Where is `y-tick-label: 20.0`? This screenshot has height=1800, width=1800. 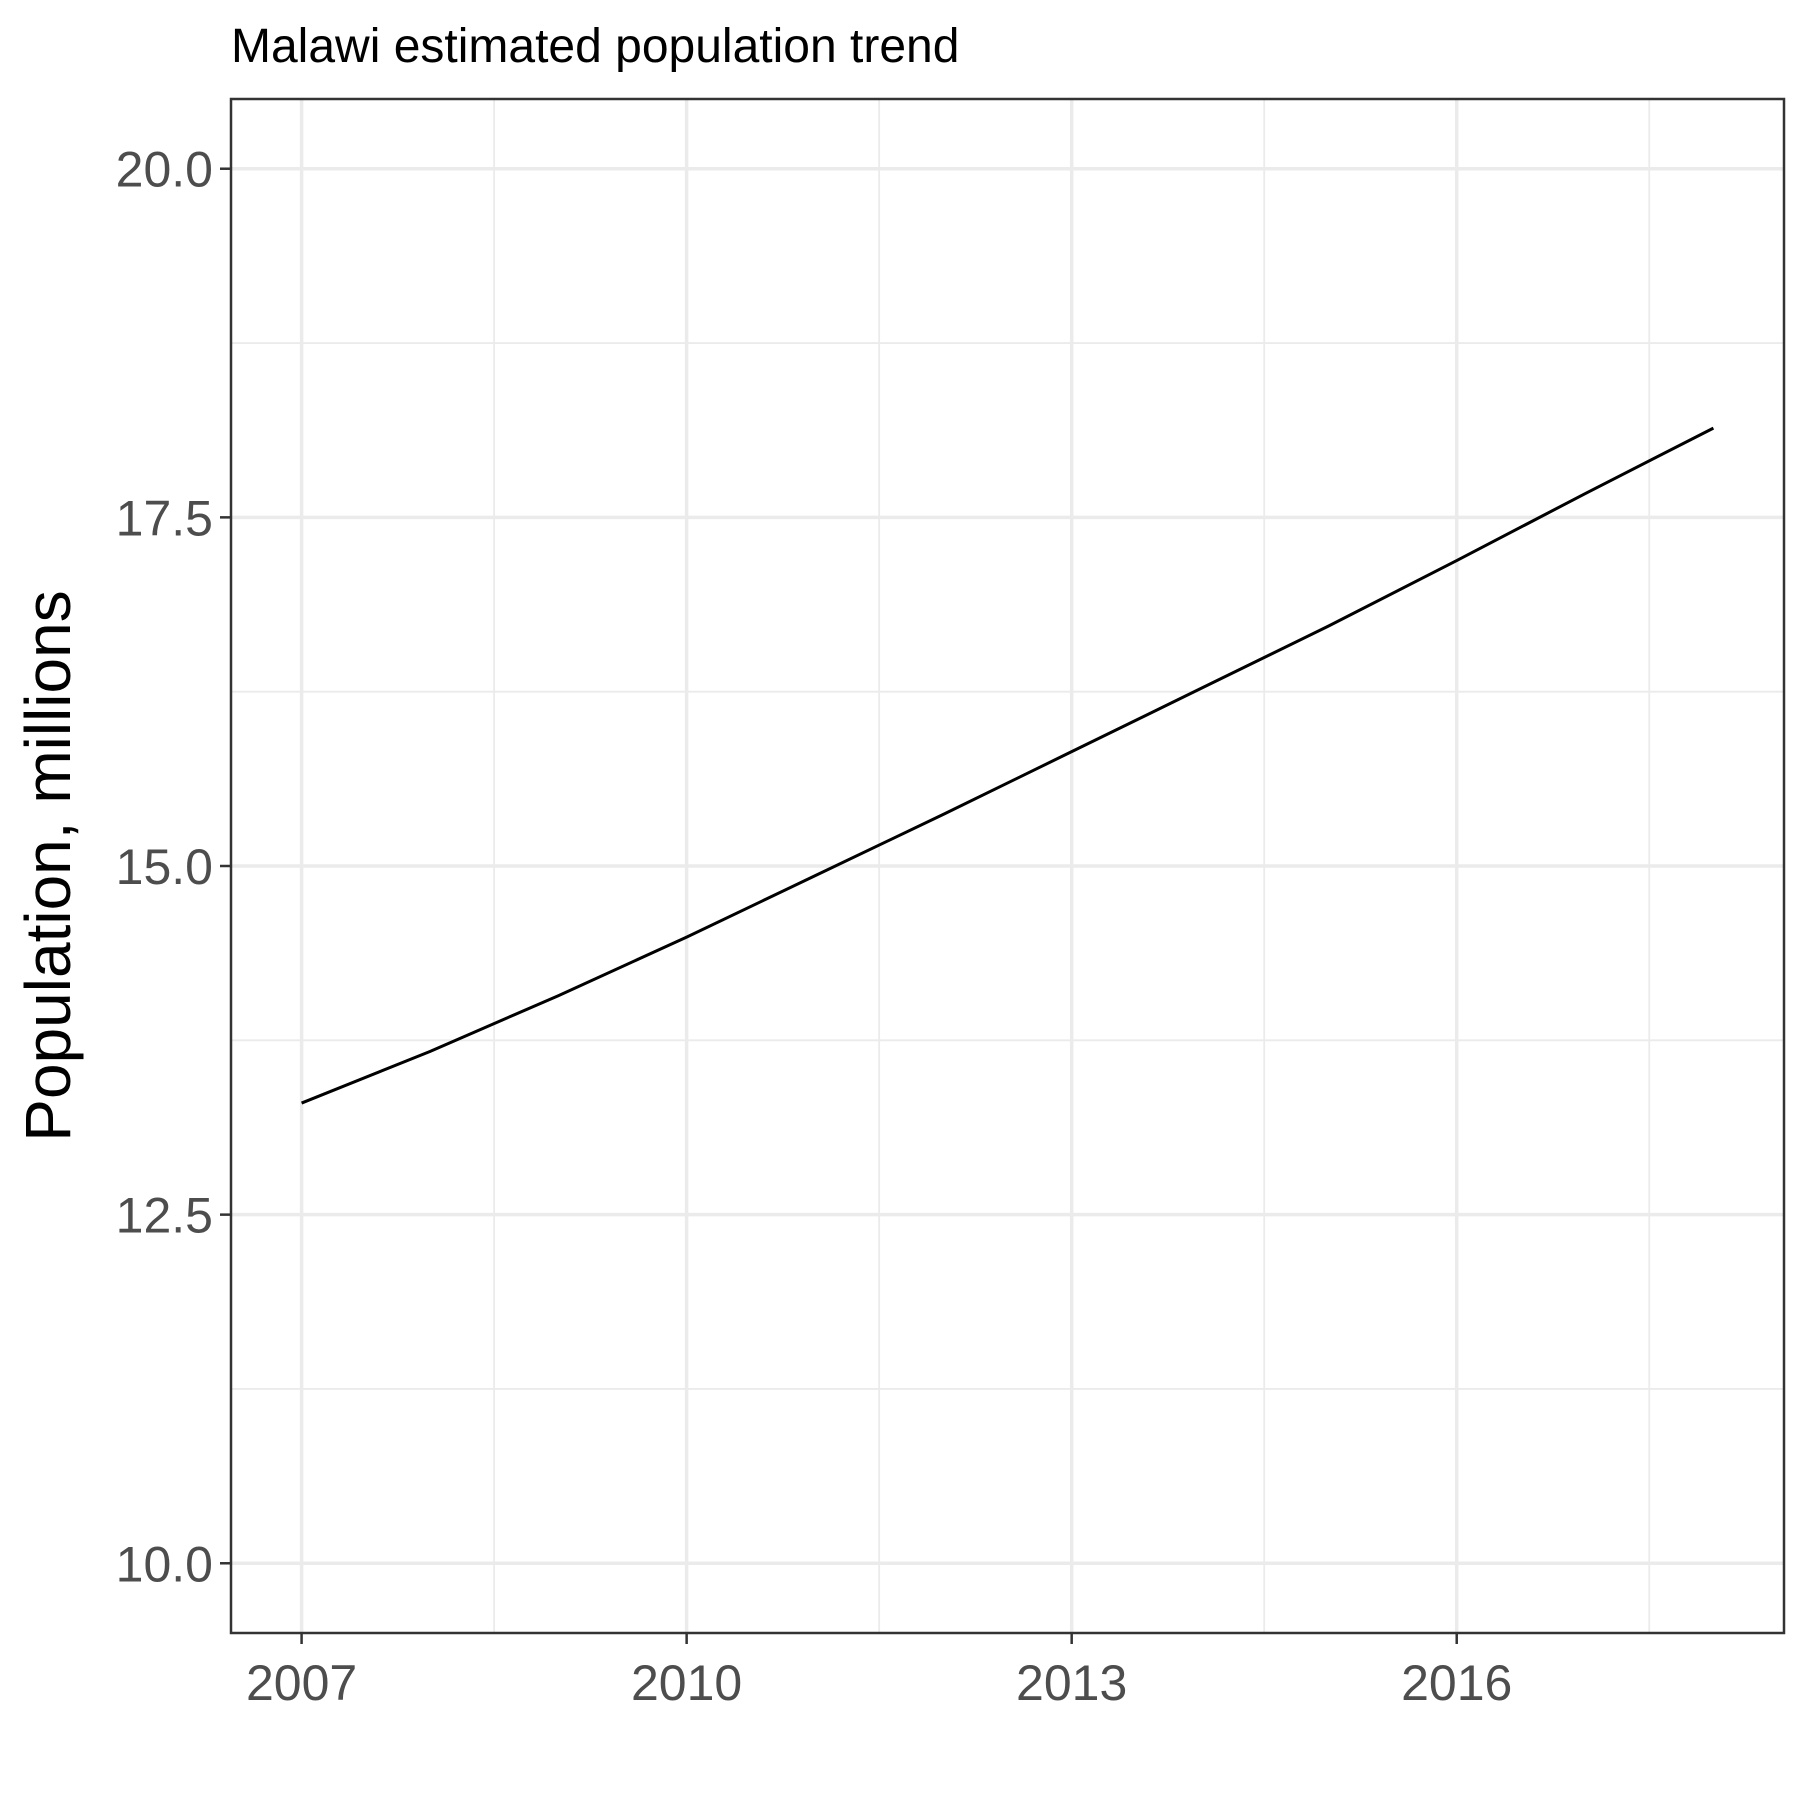
y-tick-label: 20.0 is located at coordinates (164, 170).